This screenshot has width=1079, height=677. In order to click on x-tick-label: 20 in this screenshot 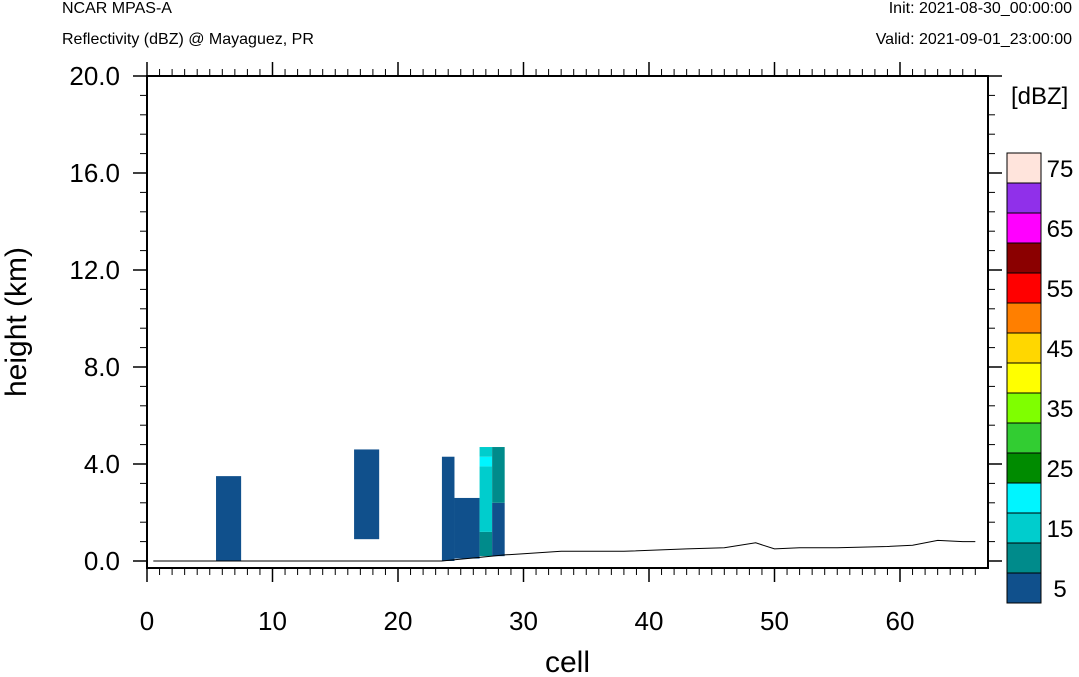, I will do `click(398, 621)`.